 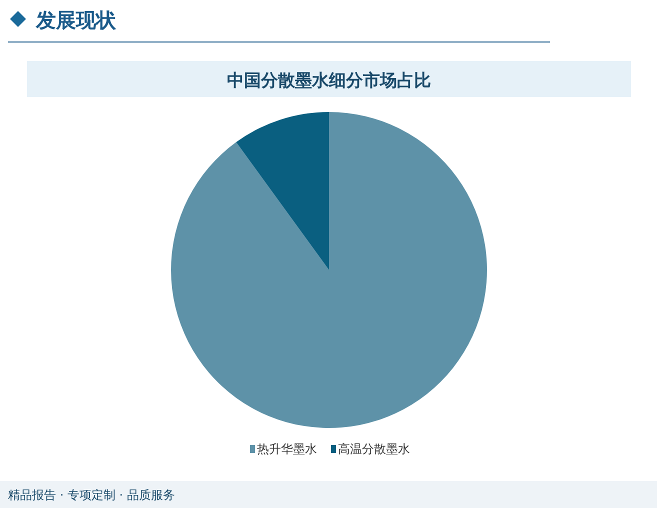 I want to click on chart-title: 中国分散墨水细分市场占比, so click(x=329, y=81).